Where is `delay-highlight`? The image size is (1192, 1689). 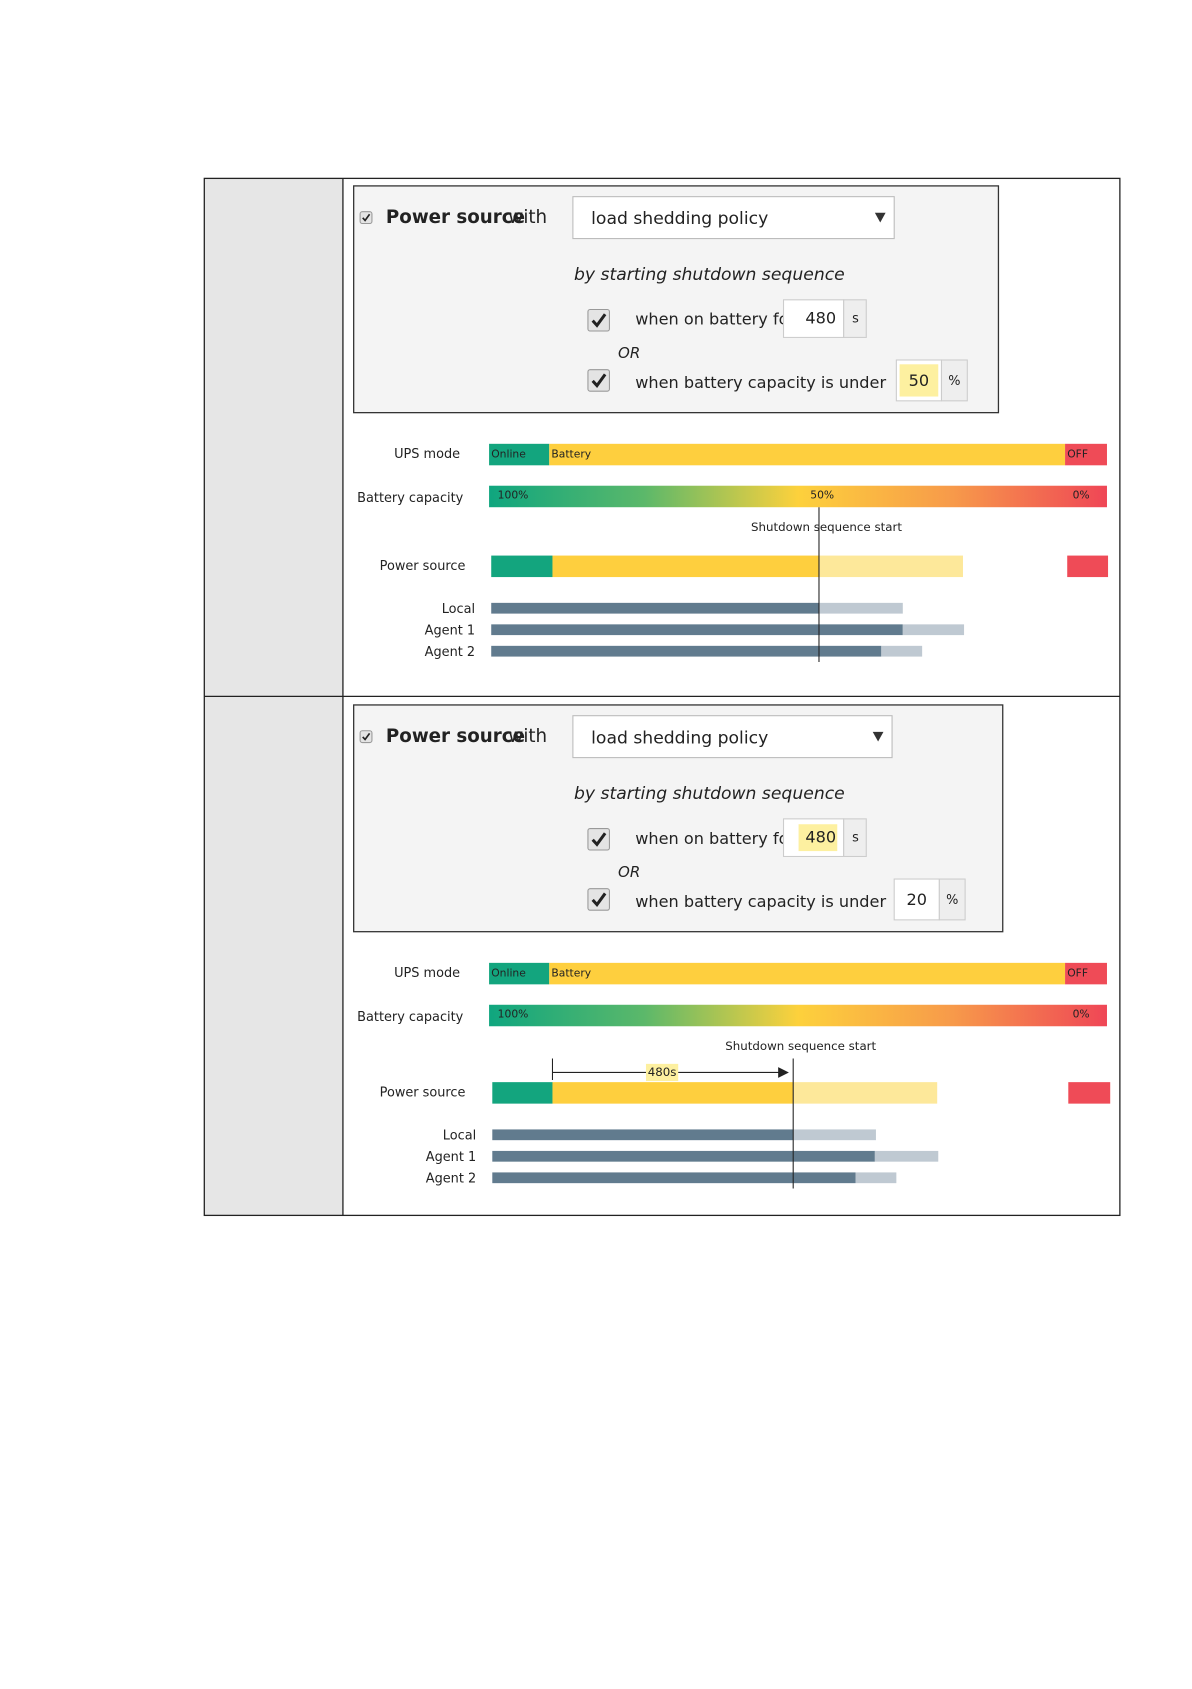
delay-highlight is located at coordinates (662, 1072).